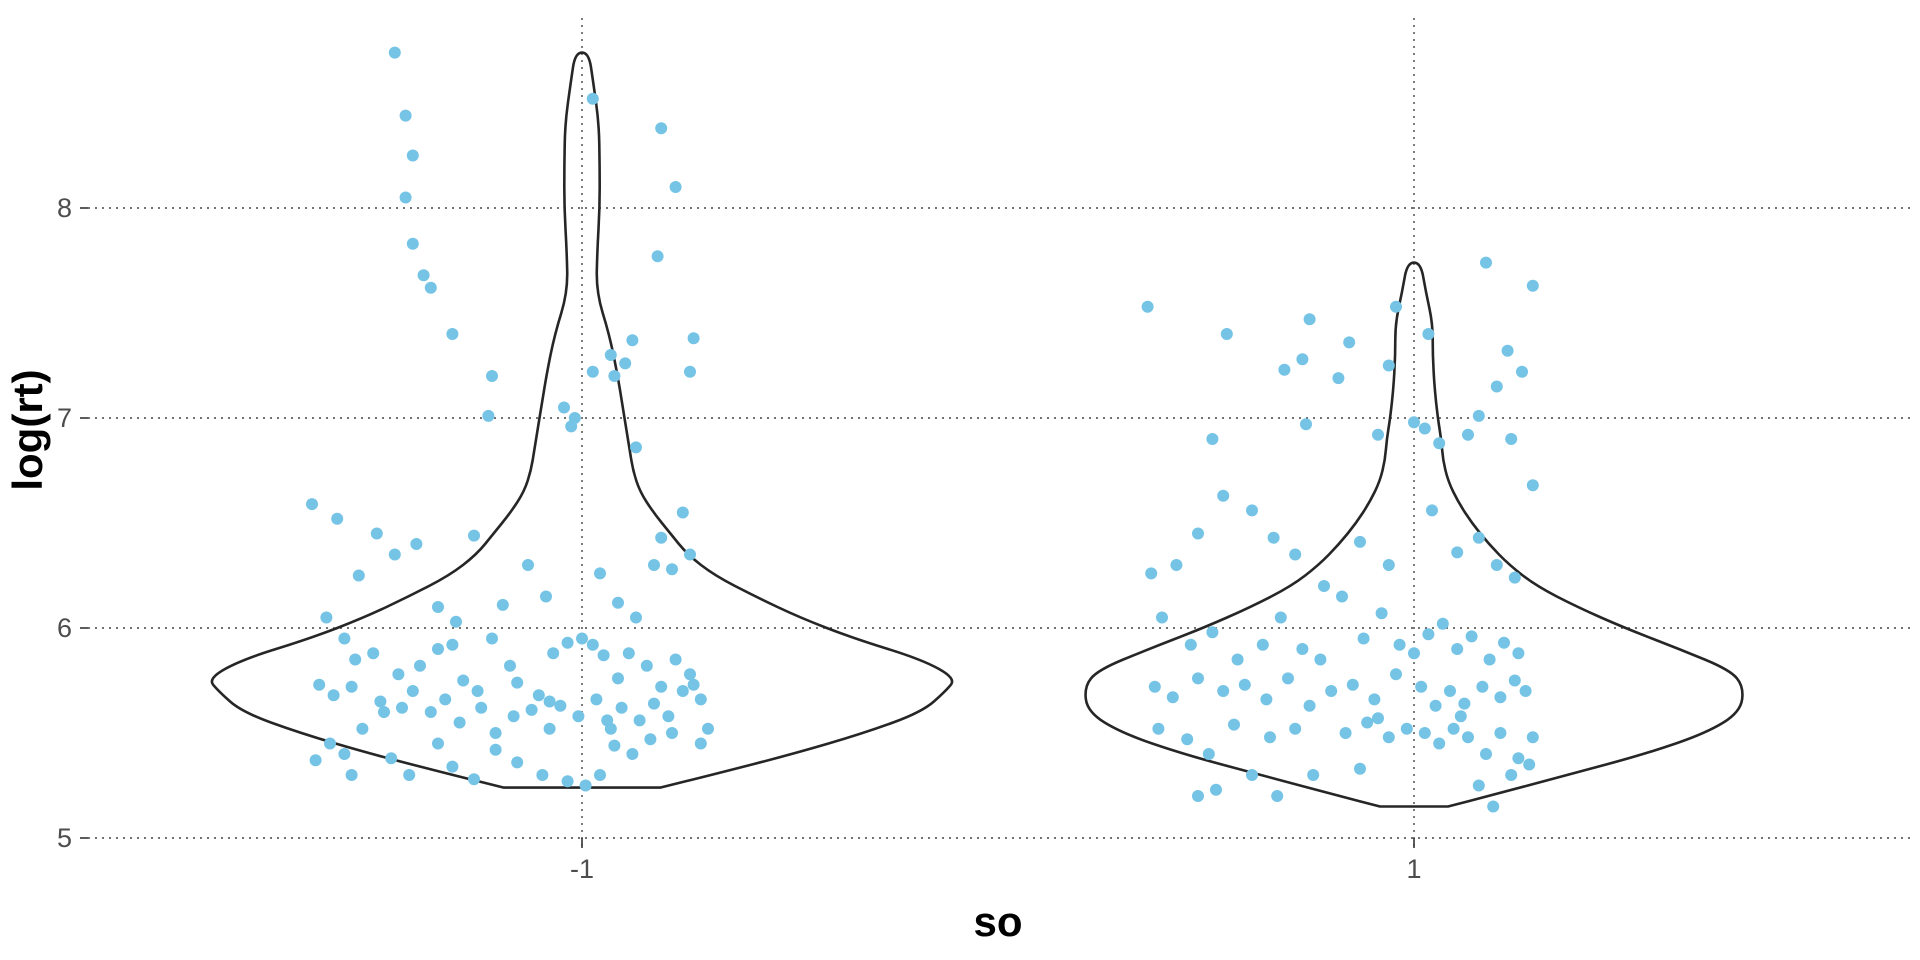 The height and width of the screenshot is (960, 1920). I want to click on y-tick-label: 8, so click(64, 208).